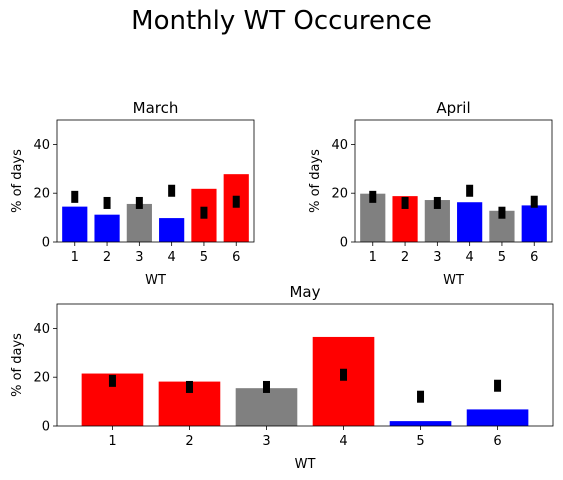  Describe the element at coordinates (281, 21) in the screenshot. I see `figure-title: Monthly WT Occurence` at that location.